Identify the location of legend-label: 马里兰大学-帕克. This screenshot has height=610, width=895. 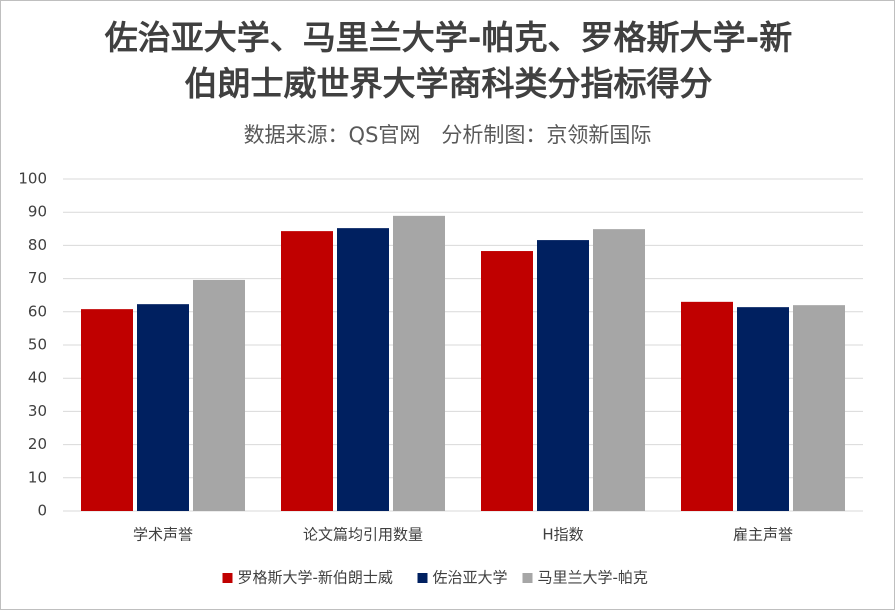
(593, 578).